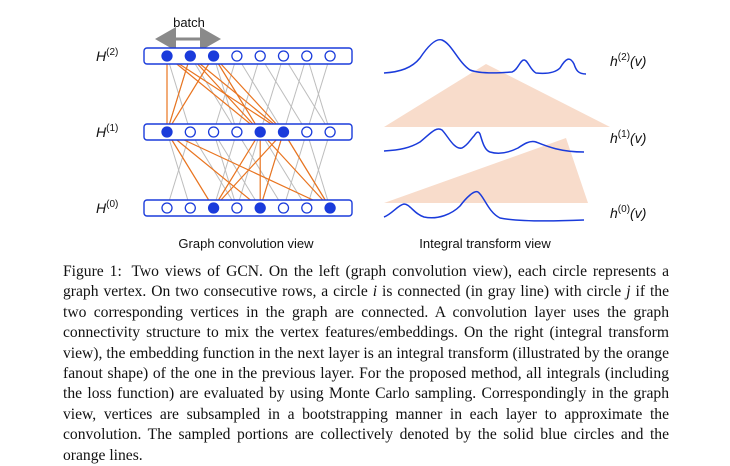  I want to click on layer-1-bar, so click(248, 132).